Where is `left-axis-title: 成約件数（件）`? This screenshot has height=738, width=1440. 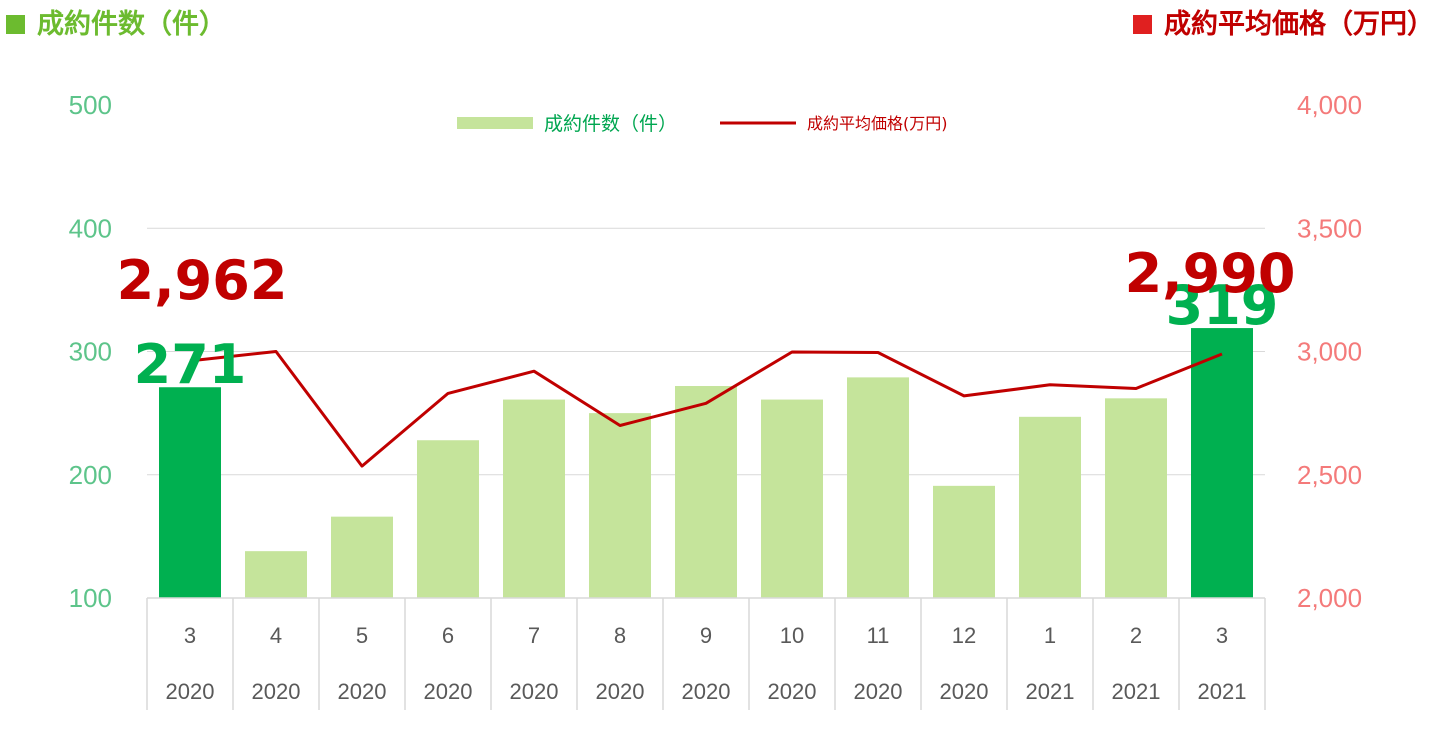 left-axis-title: 成約件数（件） is located at coordinates (116, 21).